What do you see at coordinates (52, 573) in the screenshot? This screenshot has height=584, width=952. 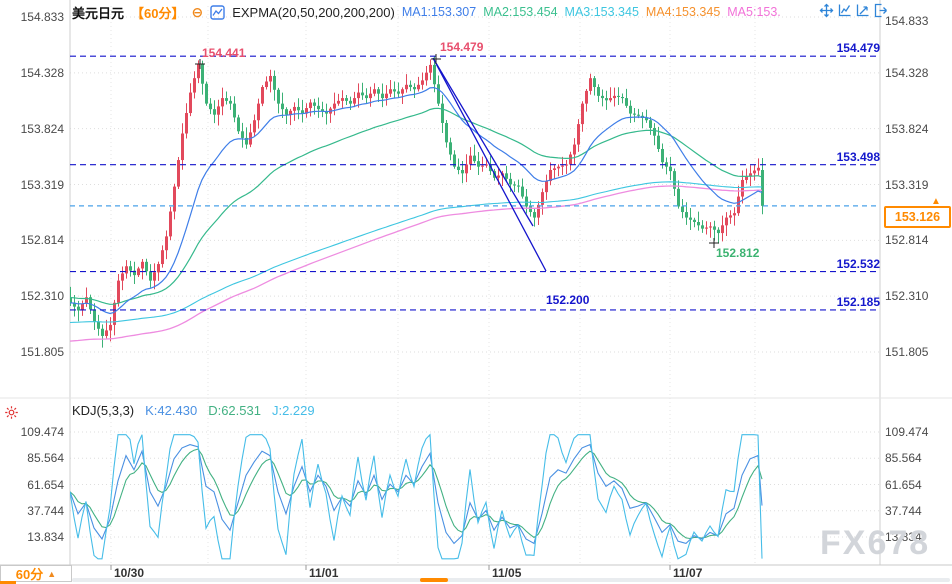 I see `timeframe-tab-arrow-icon: ▲` at bounding box center [52, 573].